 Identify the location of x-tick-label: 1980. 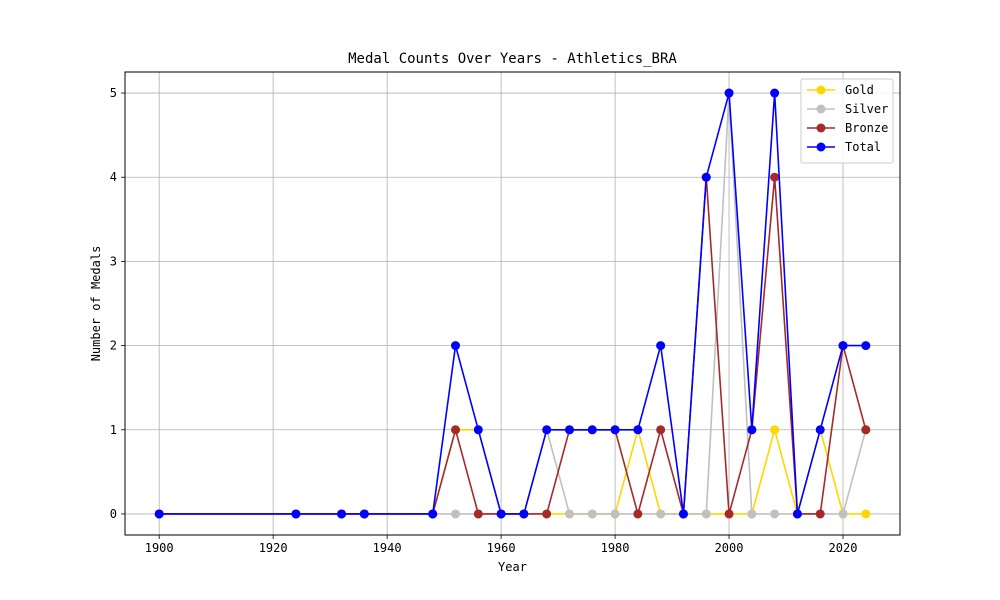
(615, 548).